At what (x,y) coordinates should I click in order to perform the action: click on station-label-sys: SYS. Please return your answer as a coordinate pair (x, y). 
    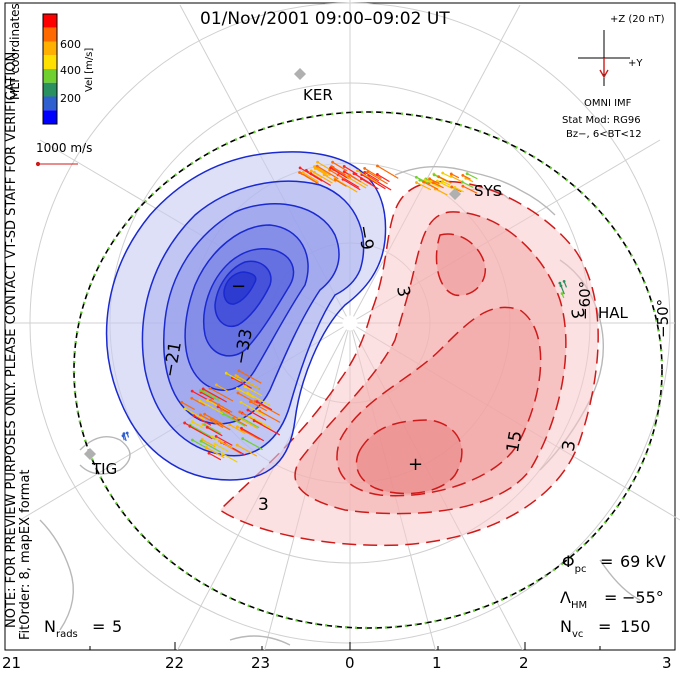
    Looking at the image, I should click on (488, 191).